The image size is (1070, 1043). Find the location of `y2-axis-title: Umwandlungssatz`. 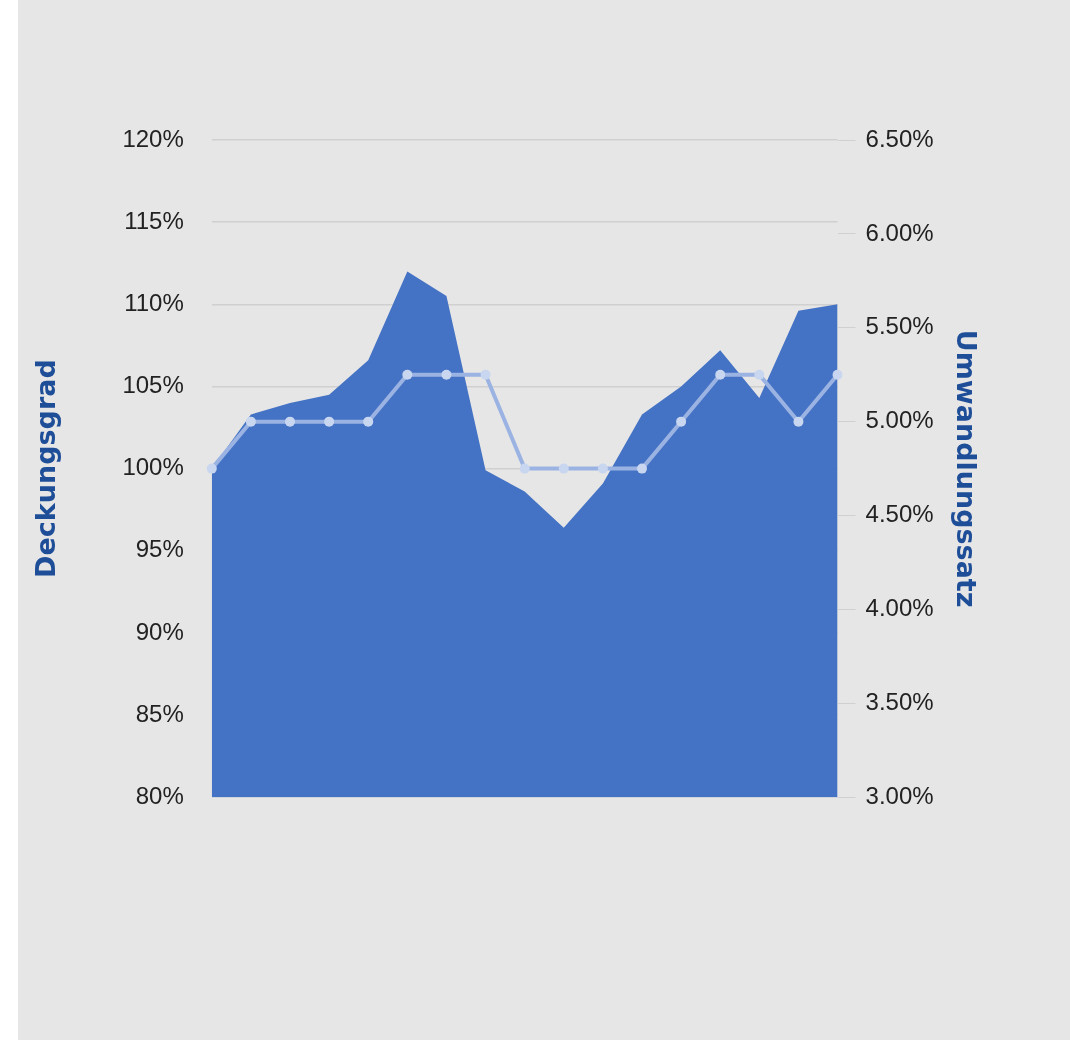

y2-axis-title: Umwandlungssatz is located at coordinates (966, 468).